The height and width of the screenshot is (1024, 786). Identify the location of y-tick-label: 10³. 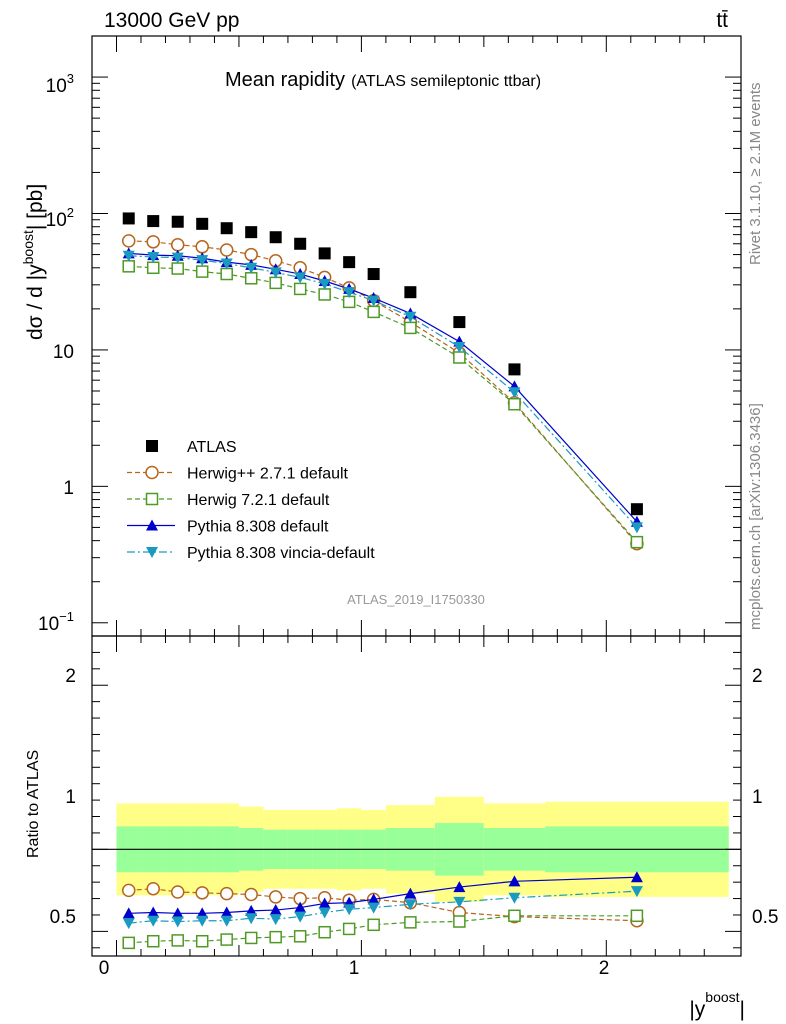
(60, 84).